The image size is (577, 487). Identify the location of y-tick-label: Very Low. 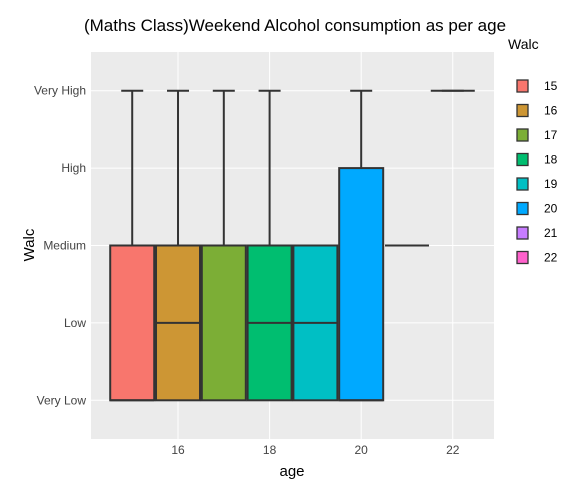
(62, 400).